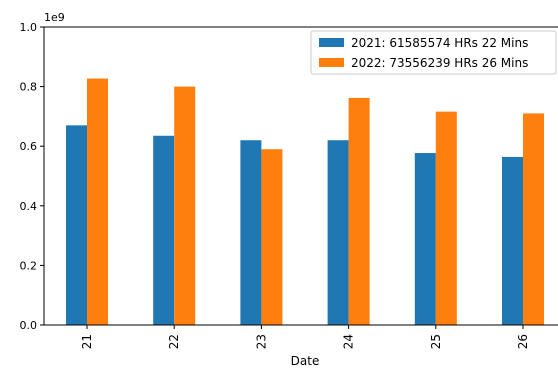 The image size is (558, 373). I want to click on x-tick-label: 21, so click(87, 341).